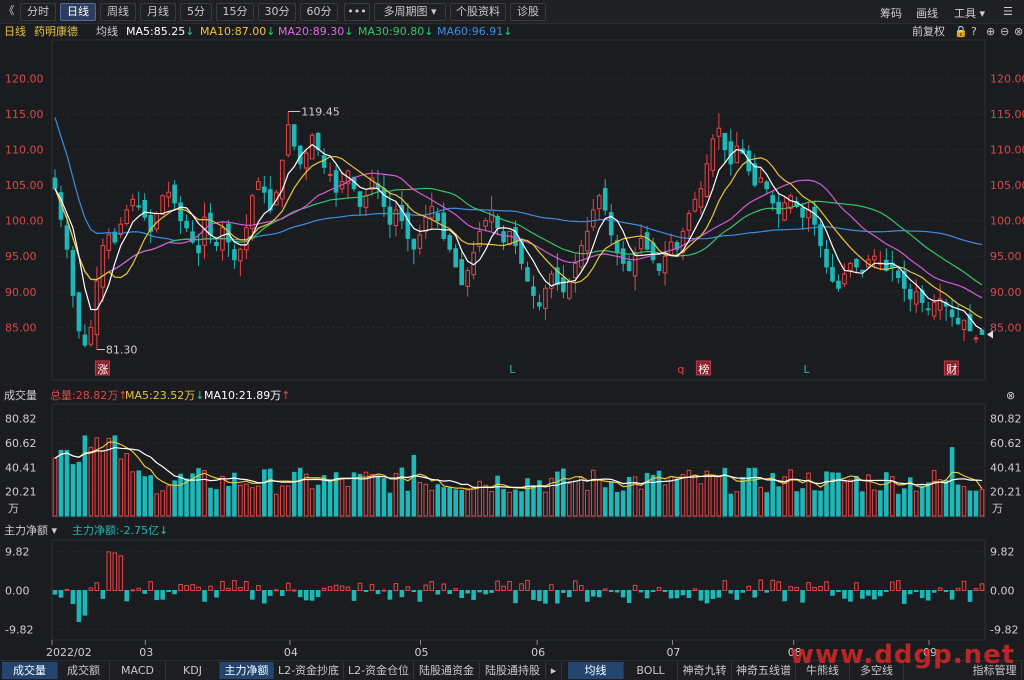 The width and height of the screenshot is (1024, 680). I want to click on tab-indicator-manage: 指标管理, so click(995, 670).